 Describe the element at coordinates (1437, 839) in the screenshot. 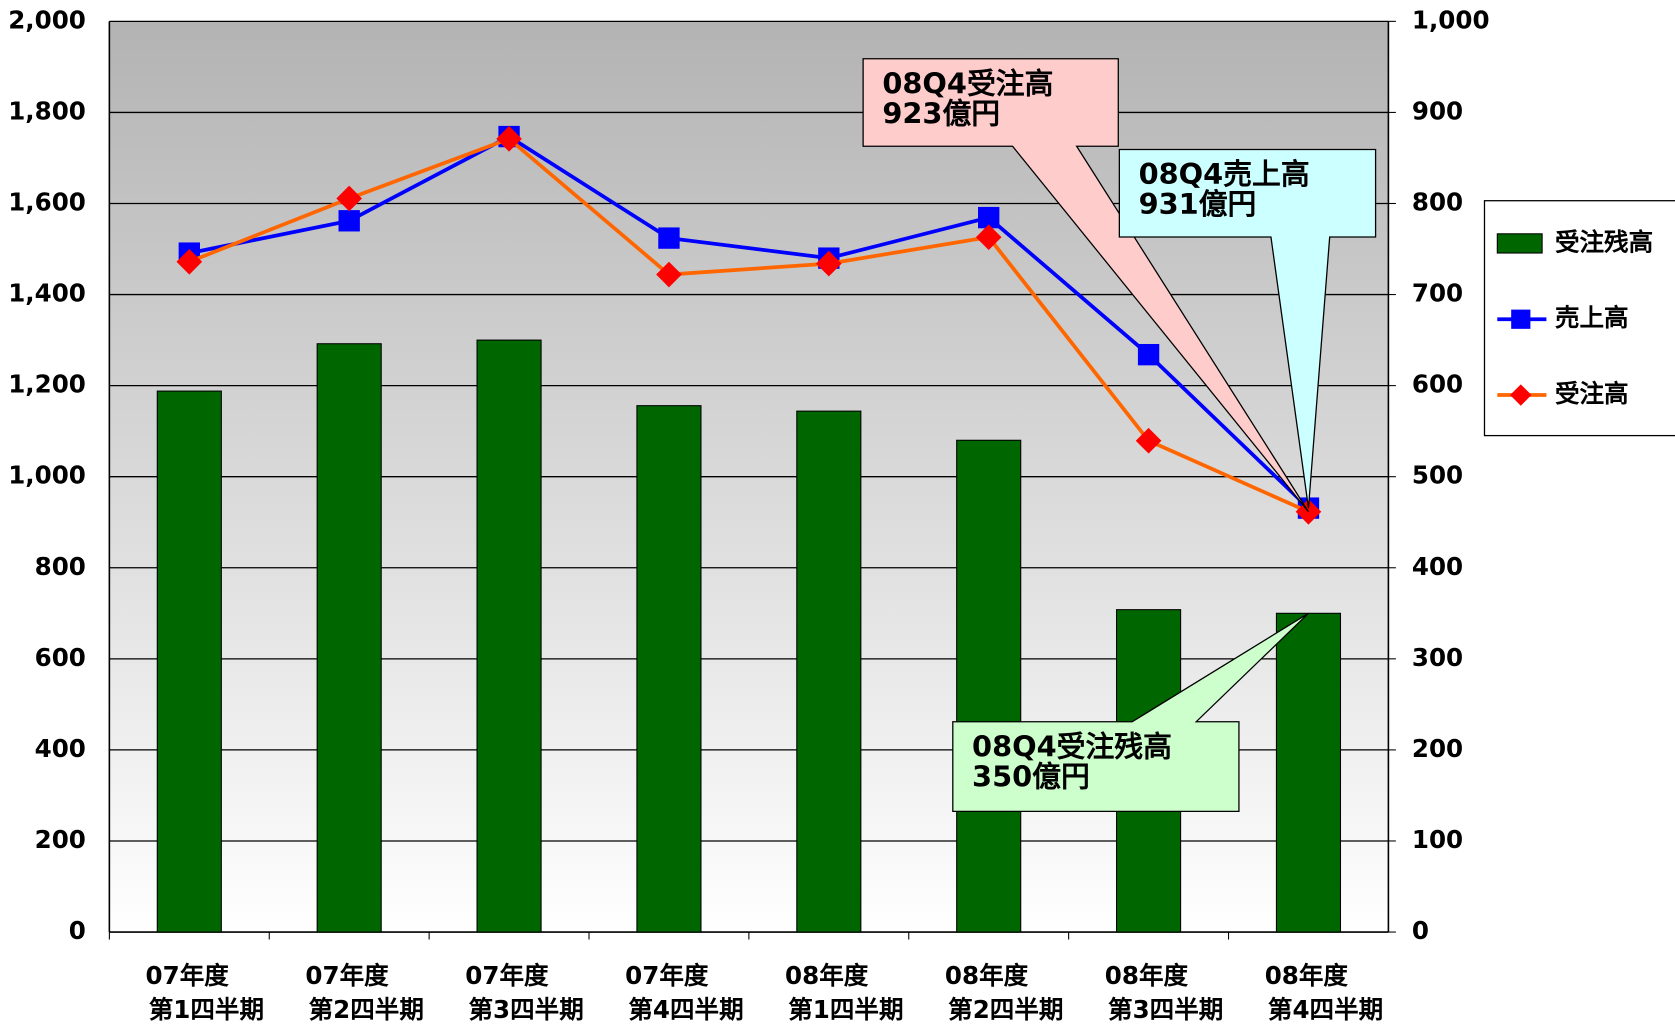

I see `y2-tick-label: 100` at that location.